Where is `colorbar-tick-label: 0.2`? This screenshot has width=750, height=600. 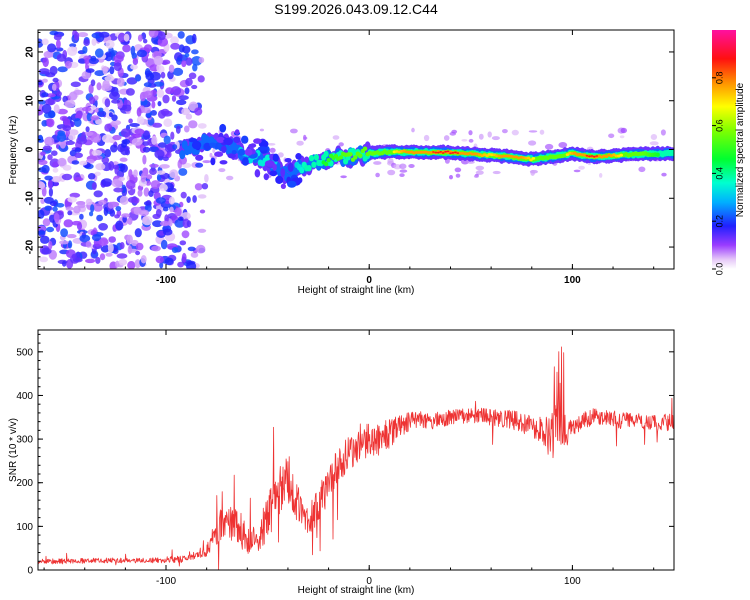 colorbar-tick-label: 0.2 is located at coordinates (719, 221).